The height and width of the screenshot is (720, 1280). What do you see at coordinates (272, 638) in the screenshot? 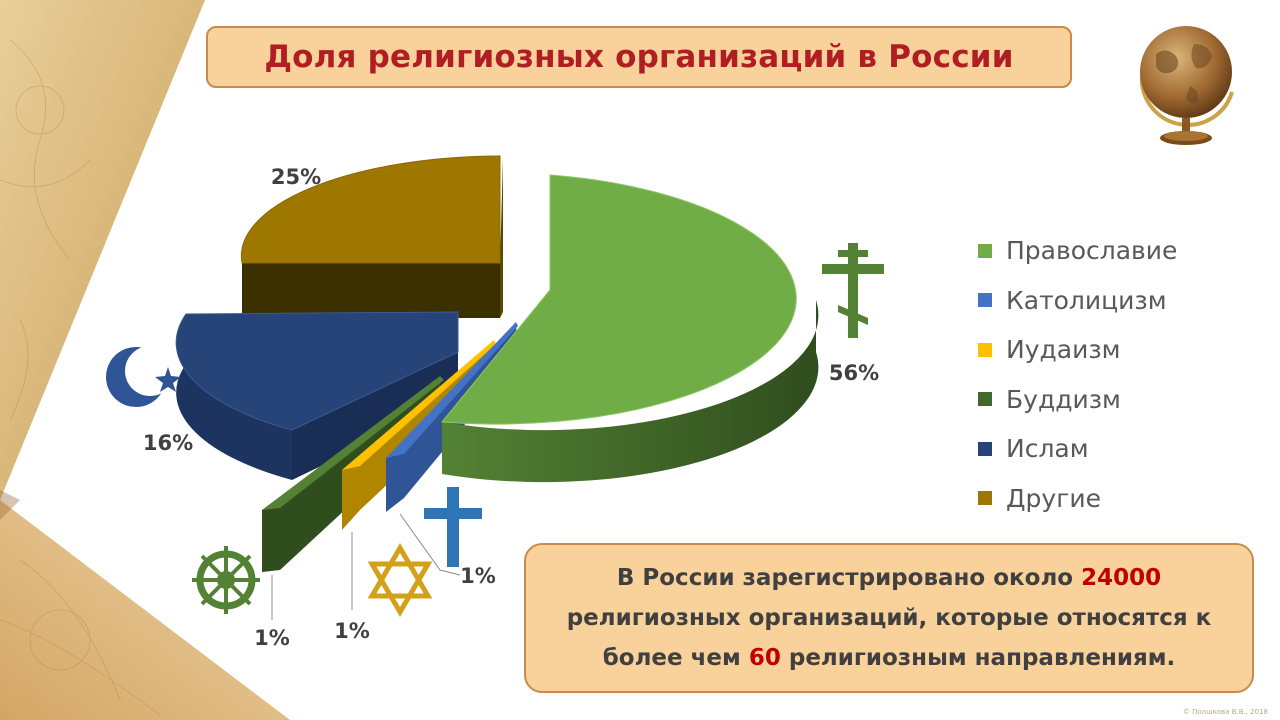
I see `data-label-buddhism: 1%` at bounding box center [272, 638].